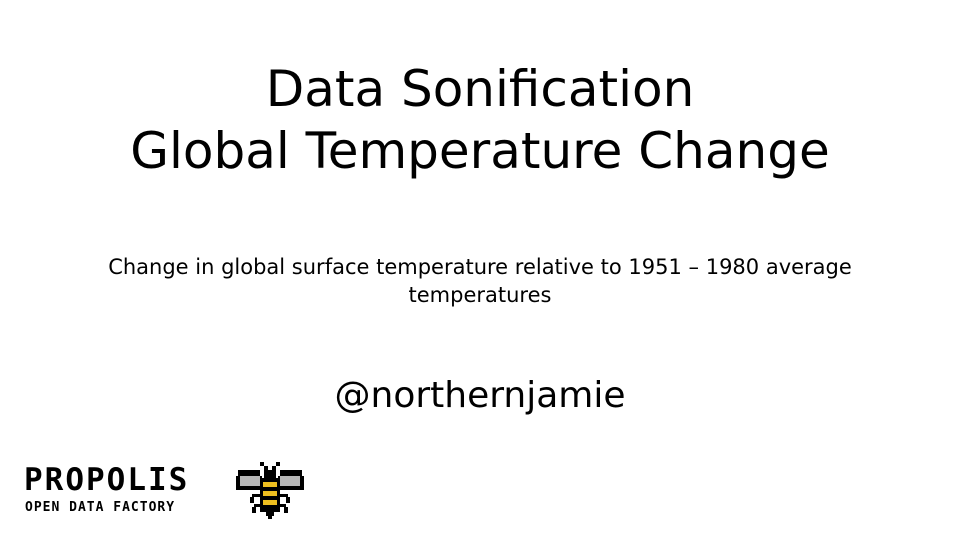 Image resolution: width=960 pixels, height=540 pixels. I want to click on title-line-2: Global Temperature Change, so click(480, 151).